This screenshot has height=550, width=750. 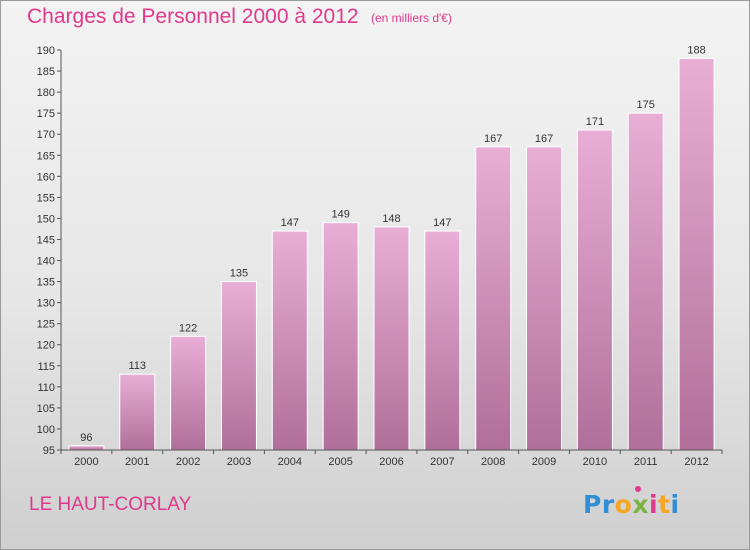 What do you see at coordinates (49, 451) in the screenshot?
I see `y-tick-label: 95` at bounding box center [49, 451].